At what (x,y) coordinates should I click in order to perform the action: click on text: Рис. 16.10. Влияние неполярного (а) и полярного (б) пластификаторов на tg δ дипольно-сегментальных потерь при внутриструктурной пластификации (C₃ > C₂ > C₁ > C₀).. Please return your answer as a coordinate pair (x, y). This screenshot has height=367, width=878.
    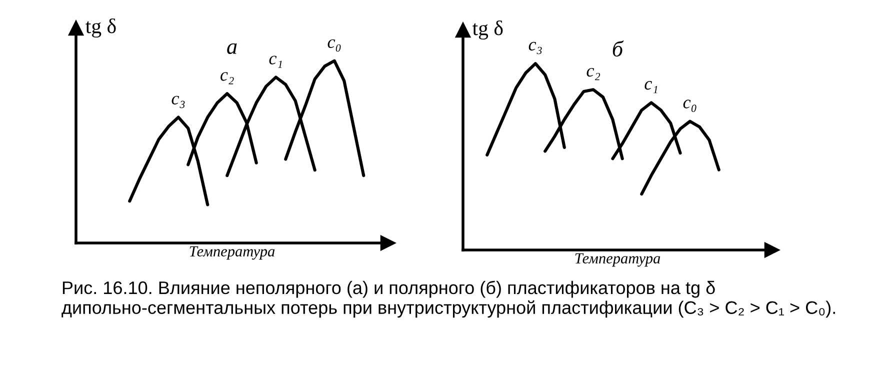
    Looking at the image, I should click on (448, 299).